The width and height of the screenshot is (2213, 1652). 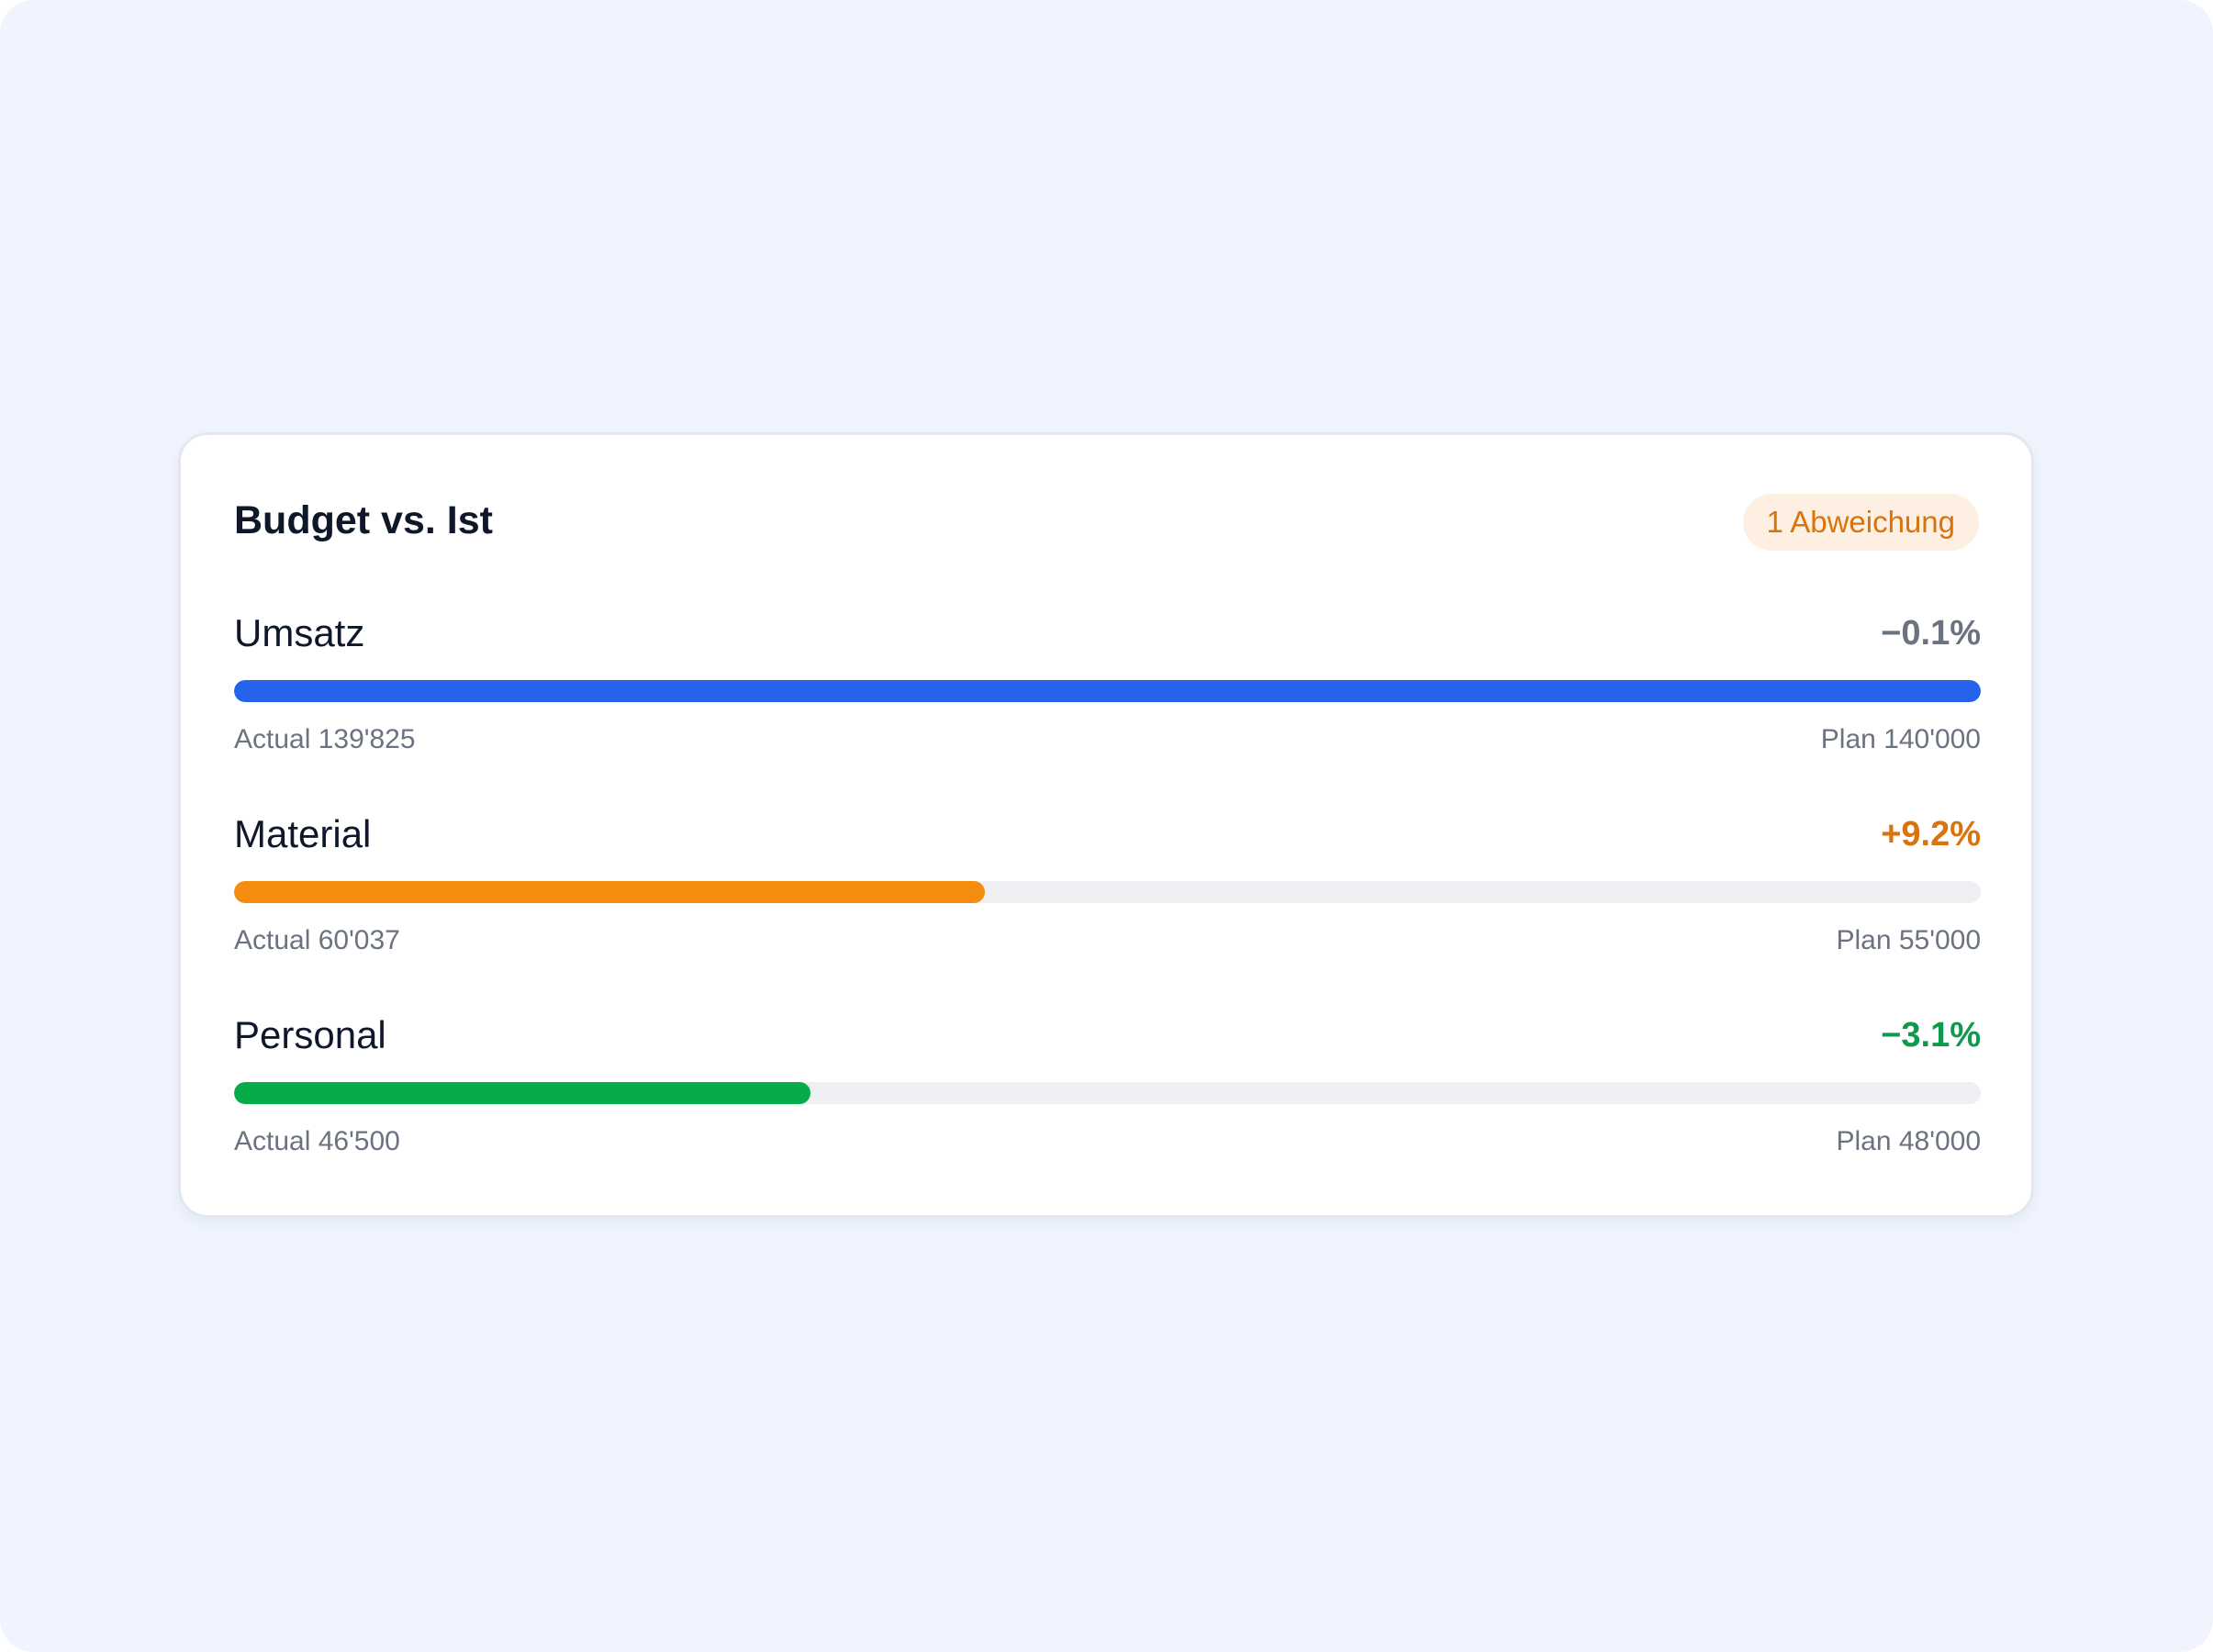 I want to click on row-variance: −3.1%, so click(x=1931, y=1035).